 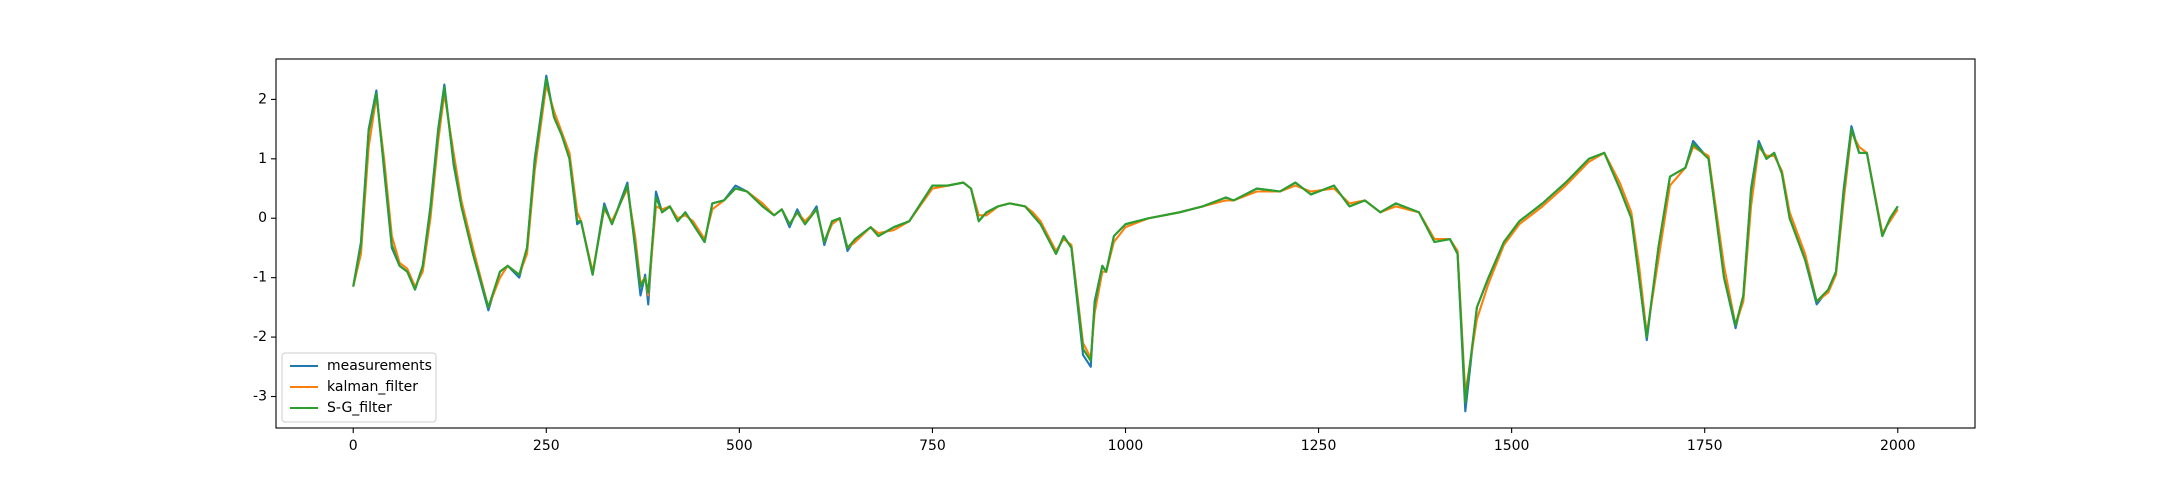 I want to click on legend-label: S-G_filter, so click(x=359, y=408).